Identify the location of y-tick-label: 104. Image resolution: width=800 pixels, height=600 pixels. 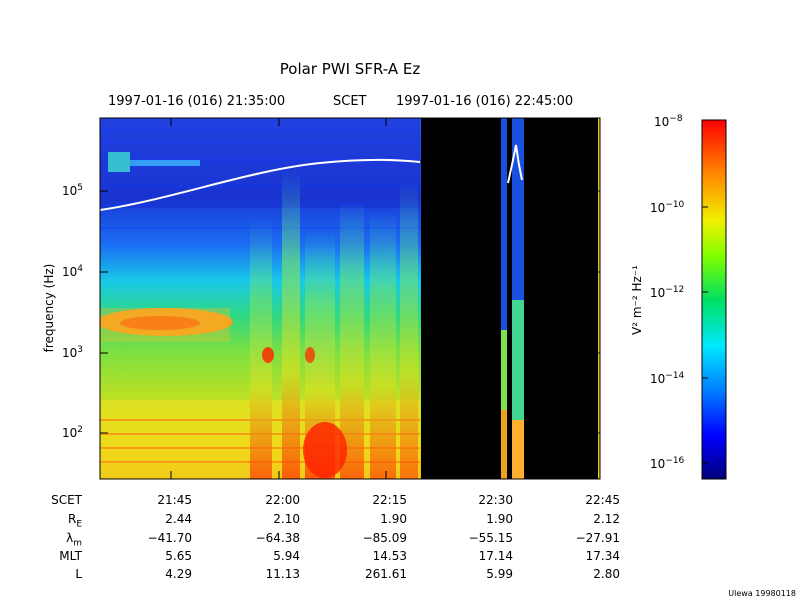
(73, 271).